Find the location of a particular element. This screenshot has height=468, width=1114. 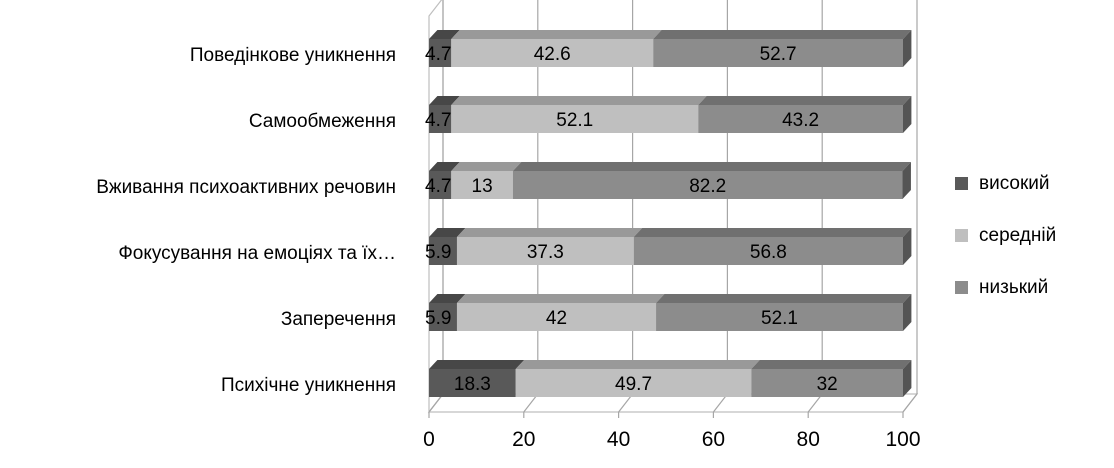

legend-label: високий is located at coordinates (1014, 183).